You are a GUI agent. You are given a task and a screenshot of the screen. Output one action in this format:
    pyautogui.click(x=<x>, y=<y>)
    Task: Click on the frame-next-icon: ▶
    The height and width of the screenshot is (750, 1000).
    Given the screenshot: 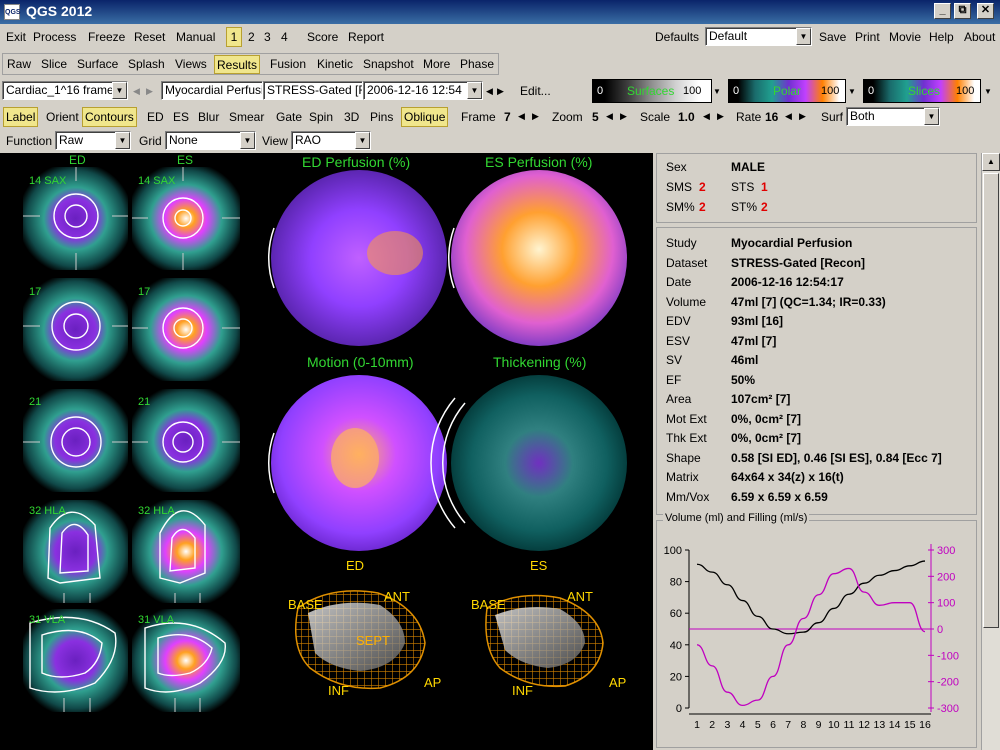 What is the action you would take?
    pyautogui.click(x=535, y=116)
    